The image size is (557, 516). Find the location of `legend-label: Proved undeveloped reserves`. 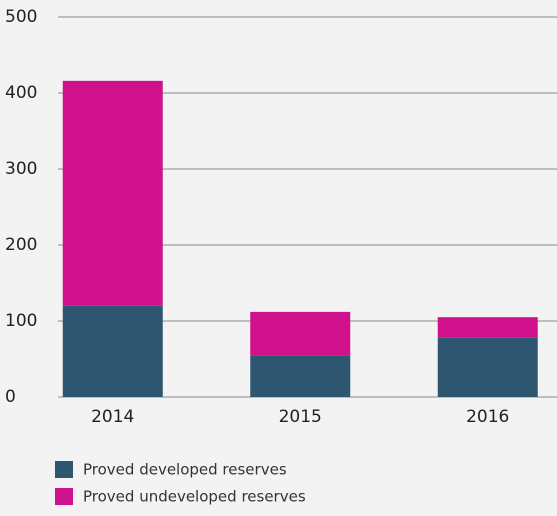

legend-label: Proved undeveloped reserves is located at coordinates (194, 497).